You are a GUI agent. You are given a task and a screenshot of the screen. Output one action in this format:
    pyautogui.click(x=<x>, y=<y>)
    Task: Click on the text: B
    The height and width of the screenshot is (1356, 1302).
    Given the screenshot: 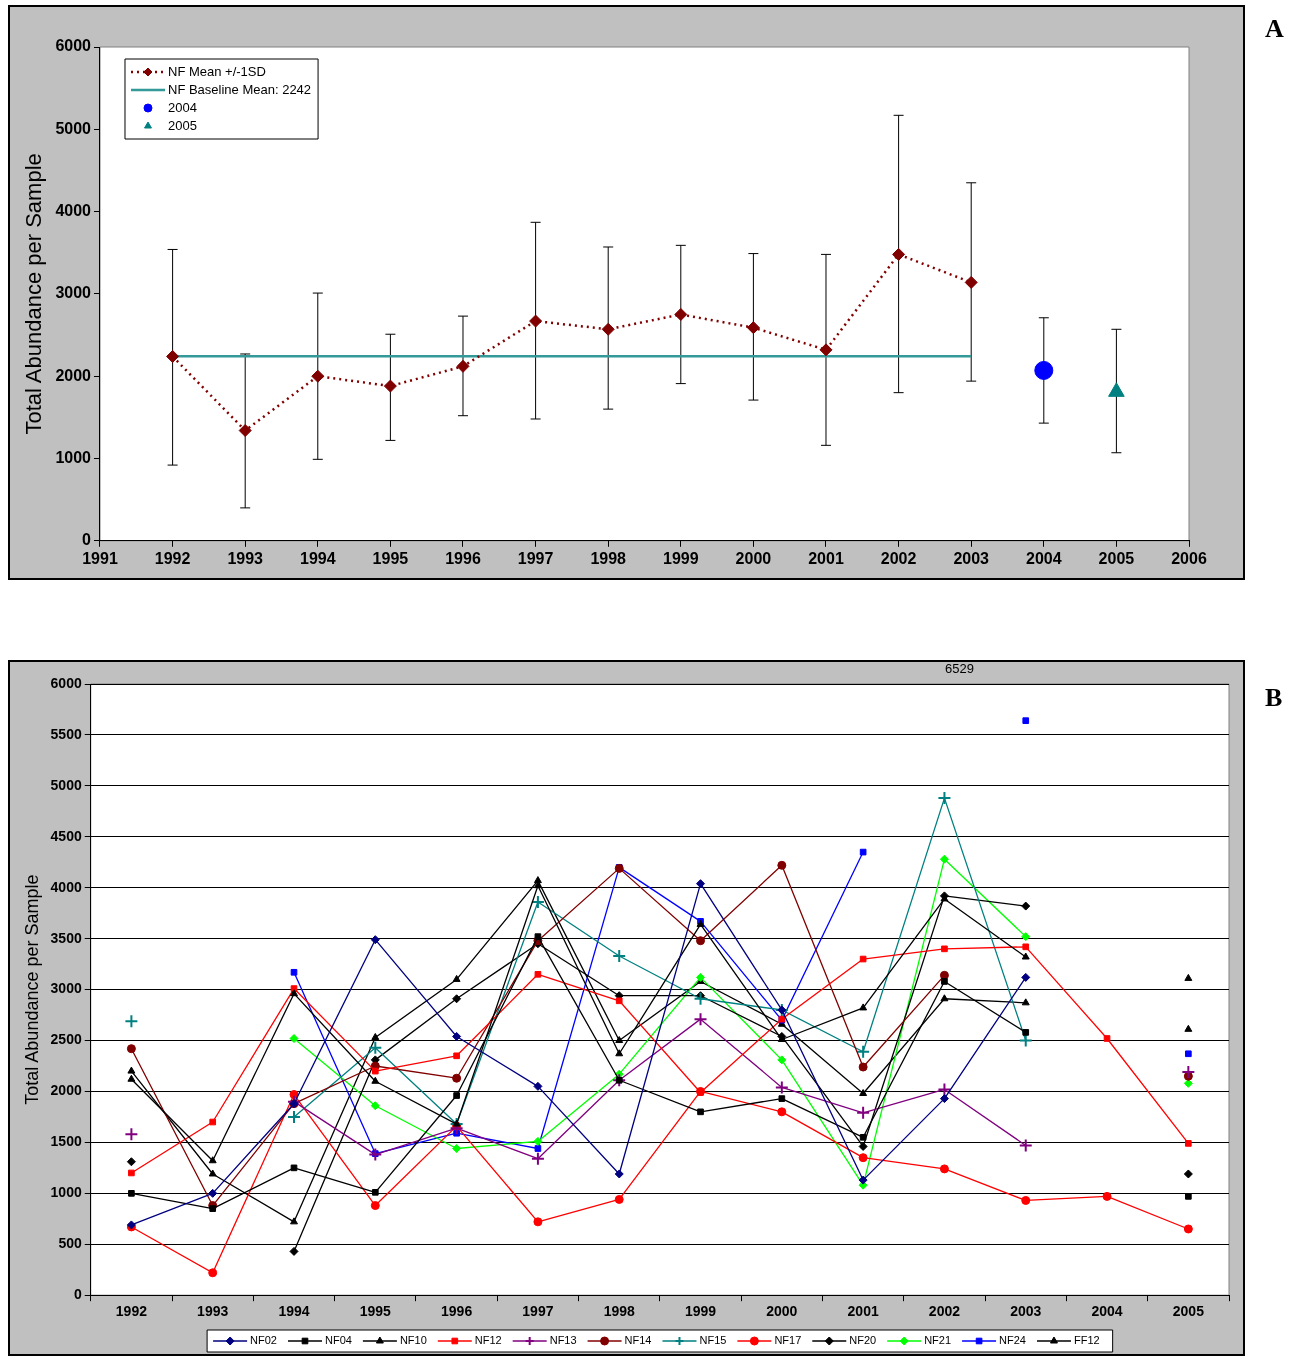 What is the action you would take?
    pyautogui.click(x=1274, y=698)
    